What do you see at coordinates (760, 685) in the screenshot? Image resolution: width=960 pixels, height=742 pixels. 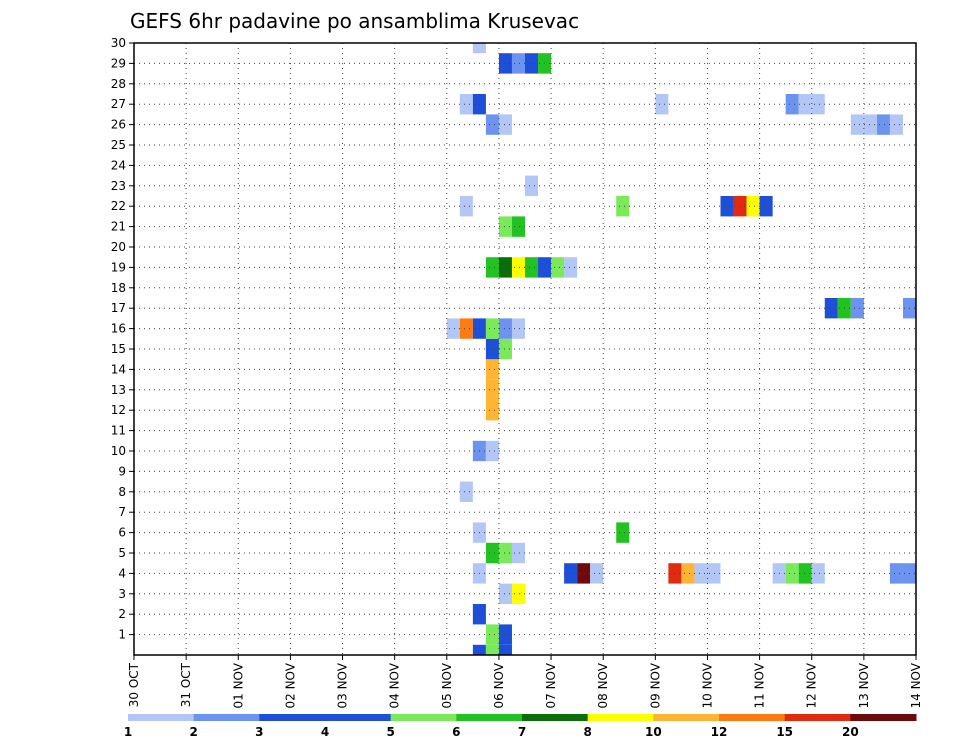 I see `x-tick-label: 11 NOV` at bounding box center [760, 685].